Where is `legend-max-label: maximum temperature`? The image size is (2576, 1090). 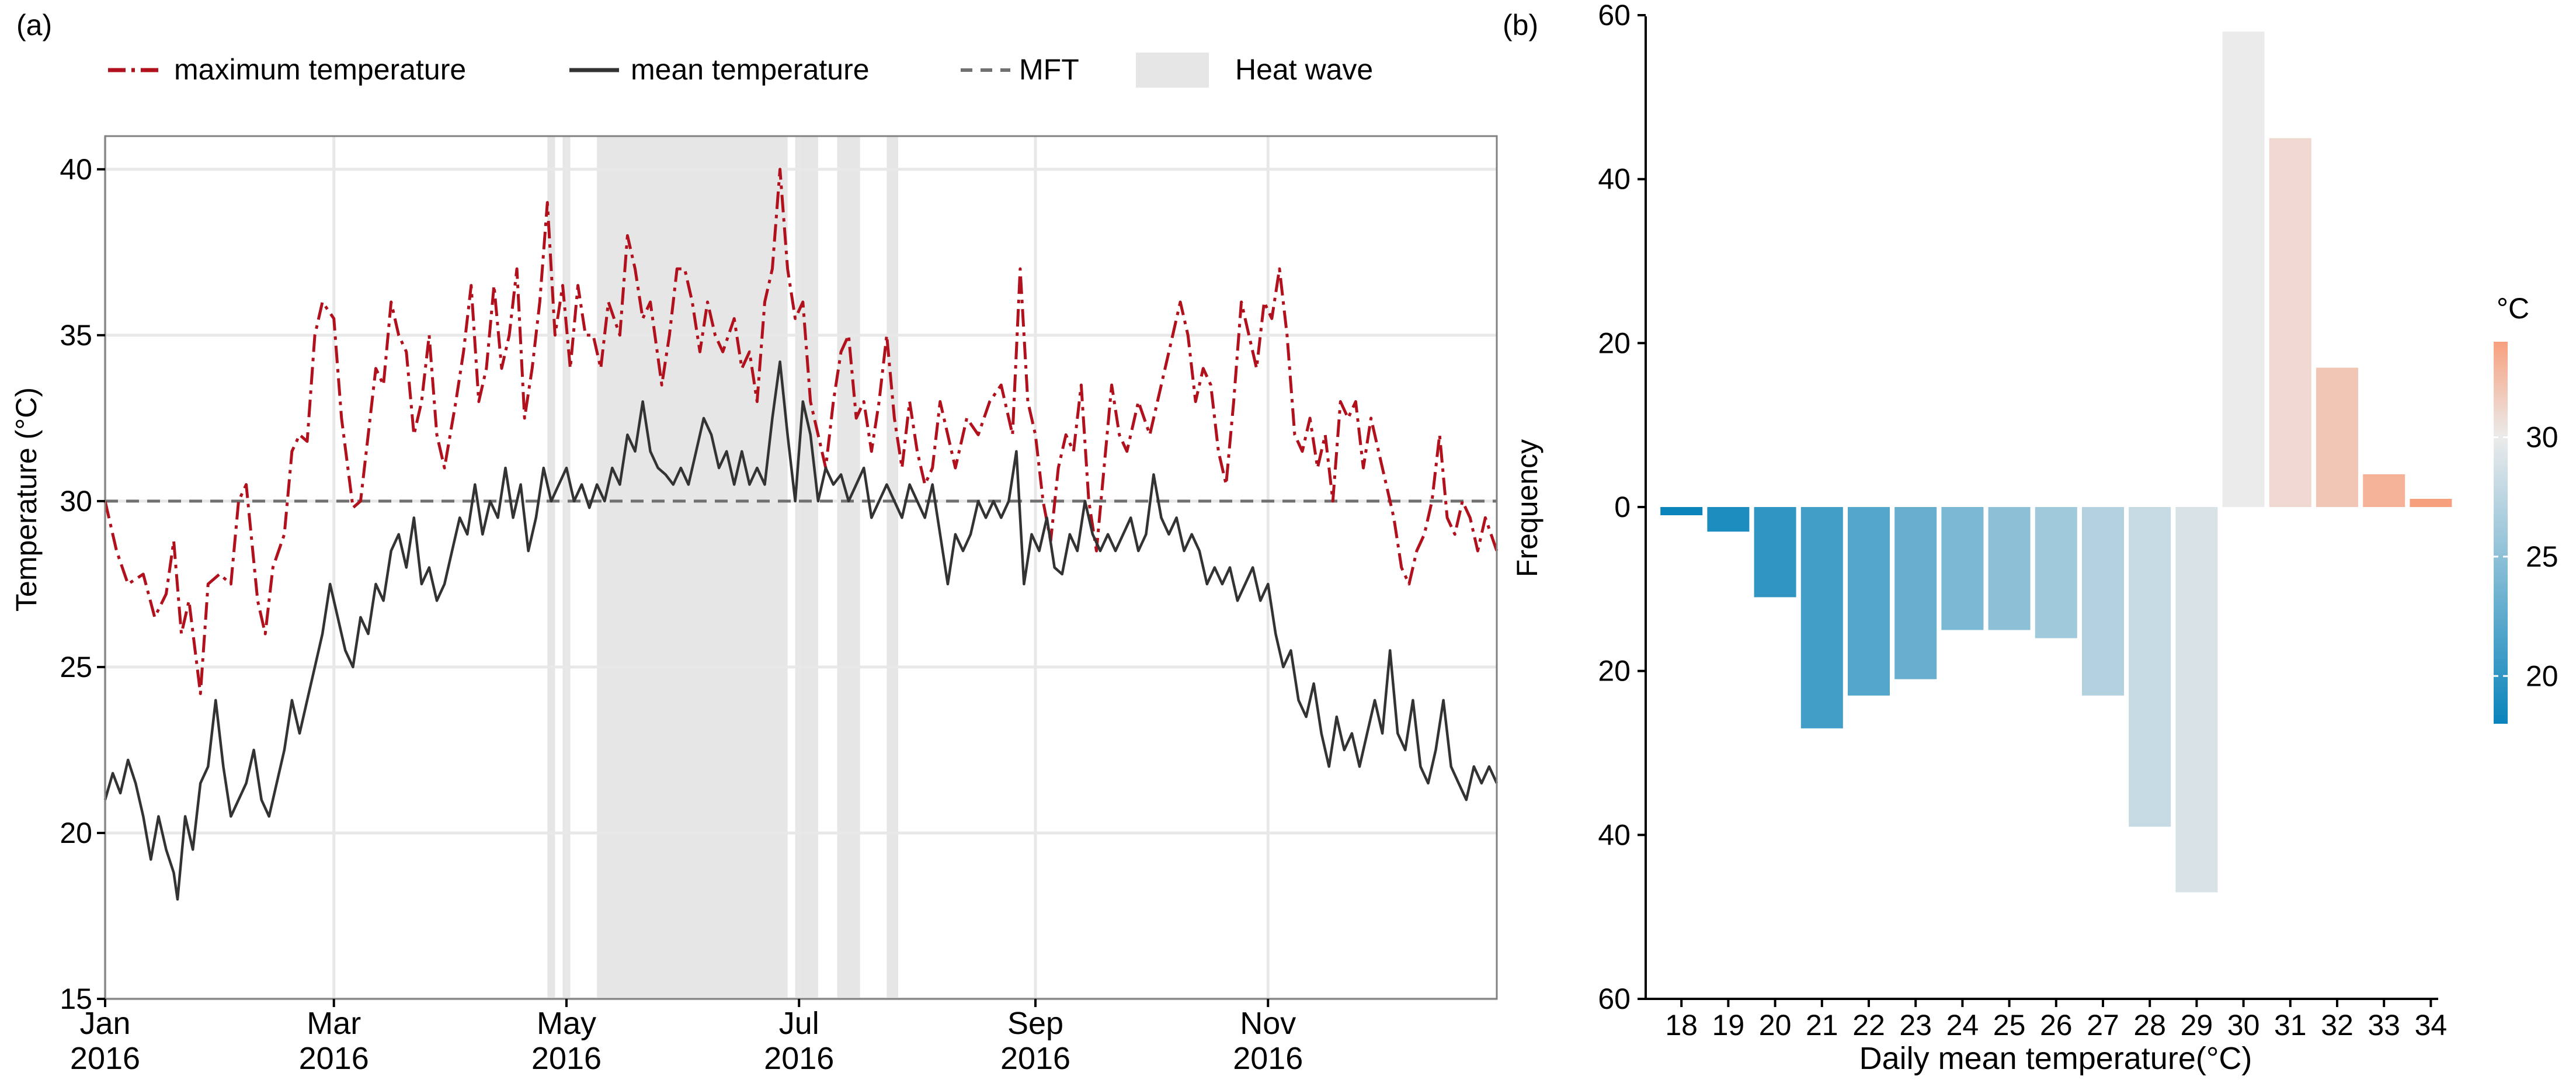
legend-max-label: maximum temperature is located at coordinates (320, 69).